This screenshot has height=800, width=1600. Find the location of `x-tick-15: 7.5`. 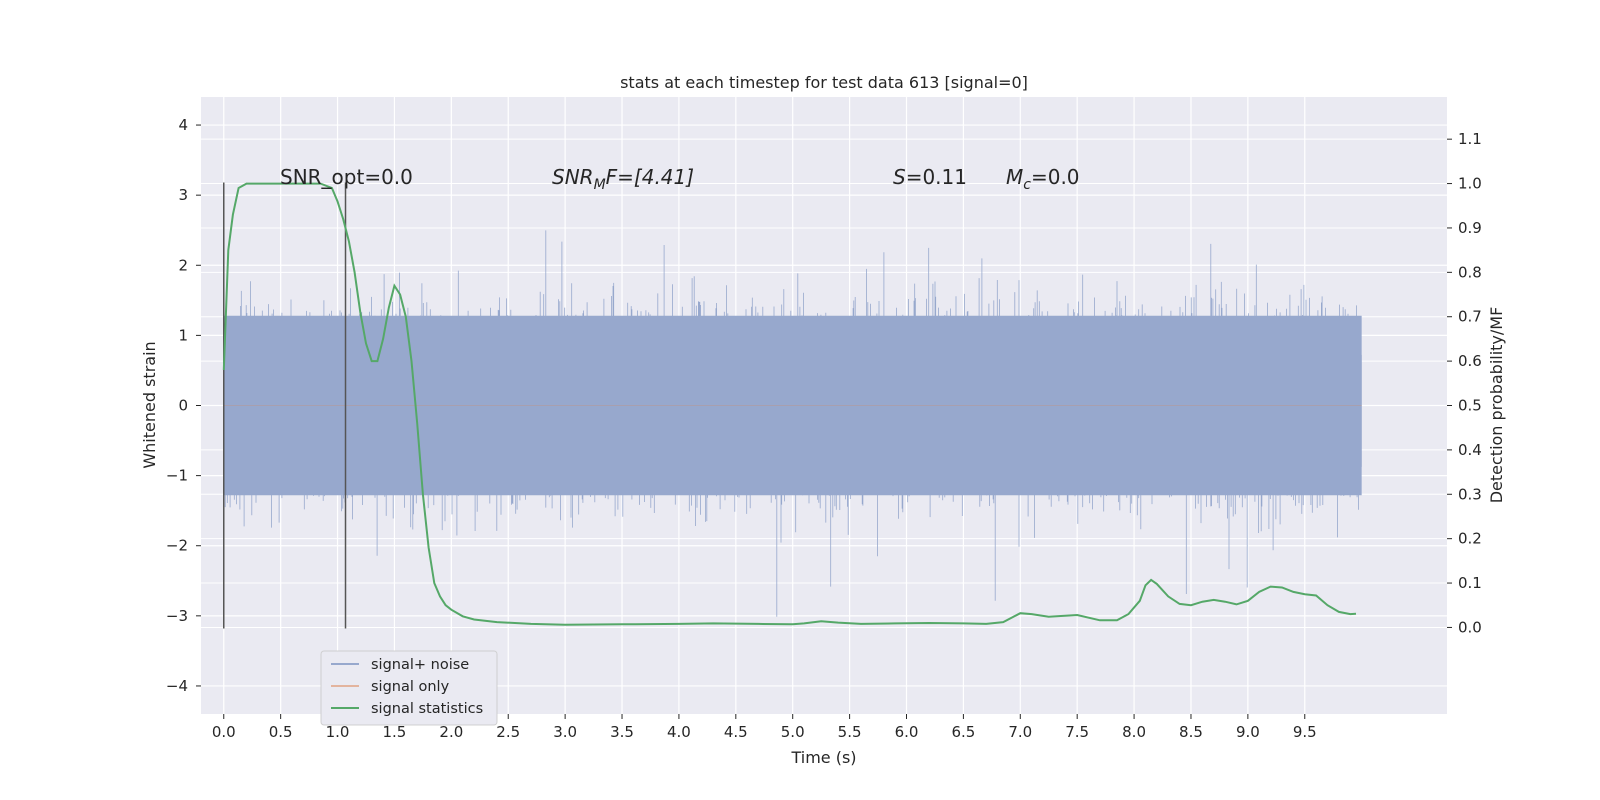

x-tick-15: 7.5 is located at coordinates (1077, 732).